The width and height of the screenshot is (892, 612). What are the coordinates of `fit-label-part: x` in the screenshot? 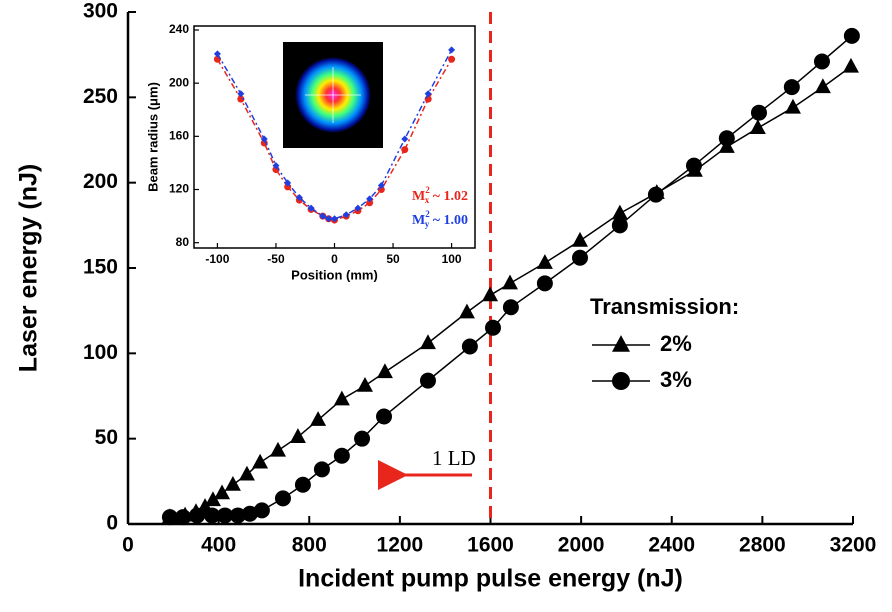 It's located at (427, 200).